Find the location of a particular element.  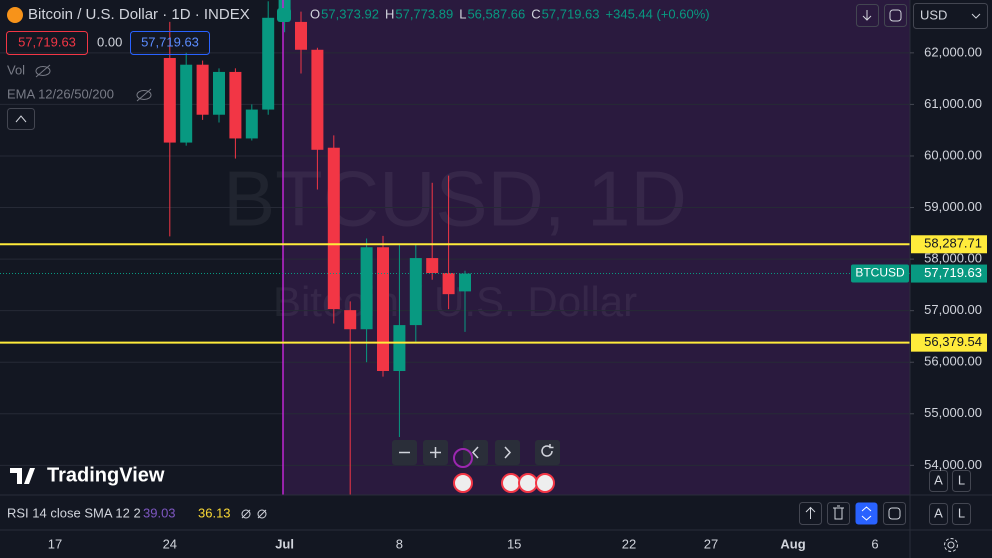

delete-button is located at coordinates (838, 513).